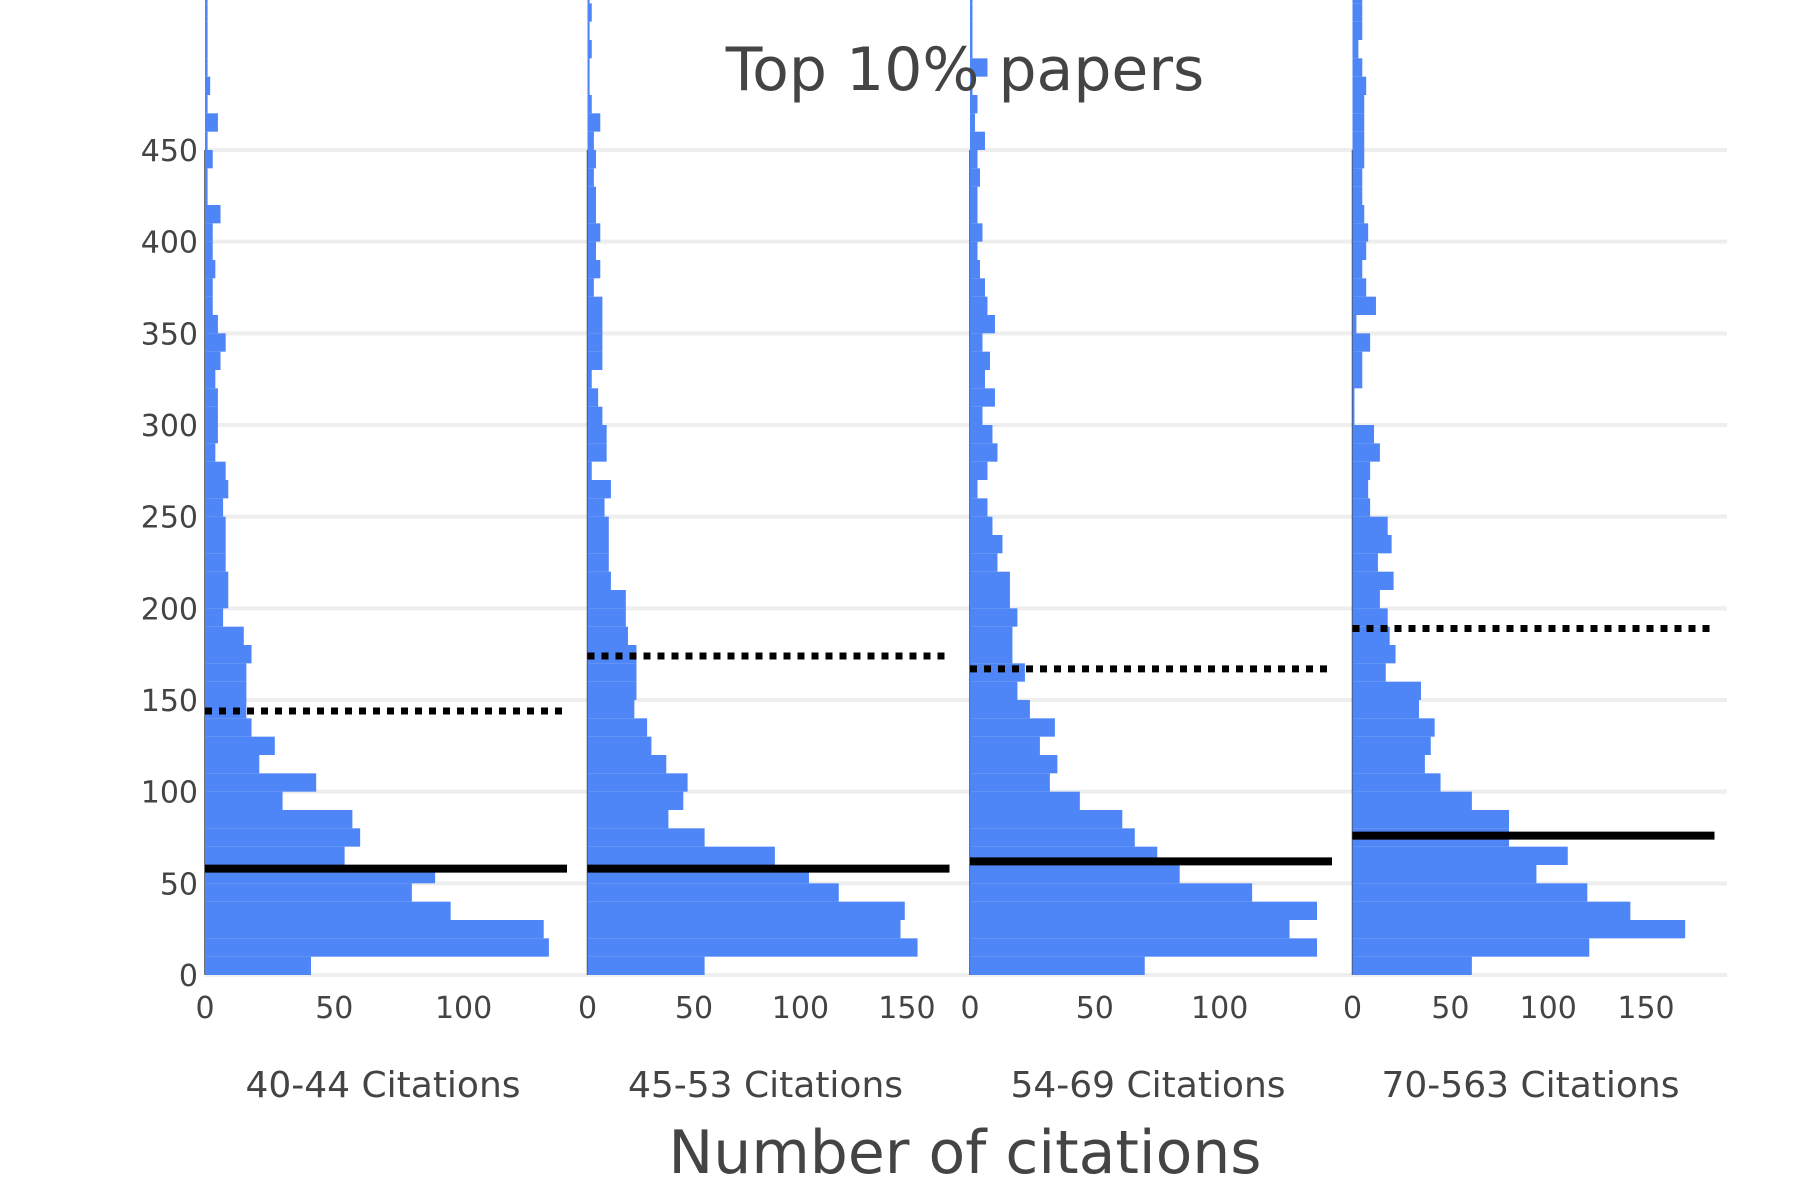 The image size is (1800, 1200). What do you see at coordinates (169, 793) in the screenshot?
I see `y-tick-label: 100` at bounding box center [169, 793].